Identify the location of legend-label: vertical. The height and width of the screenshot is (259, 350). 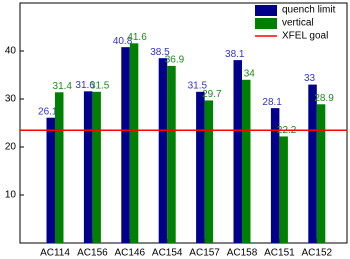
(298, 23).